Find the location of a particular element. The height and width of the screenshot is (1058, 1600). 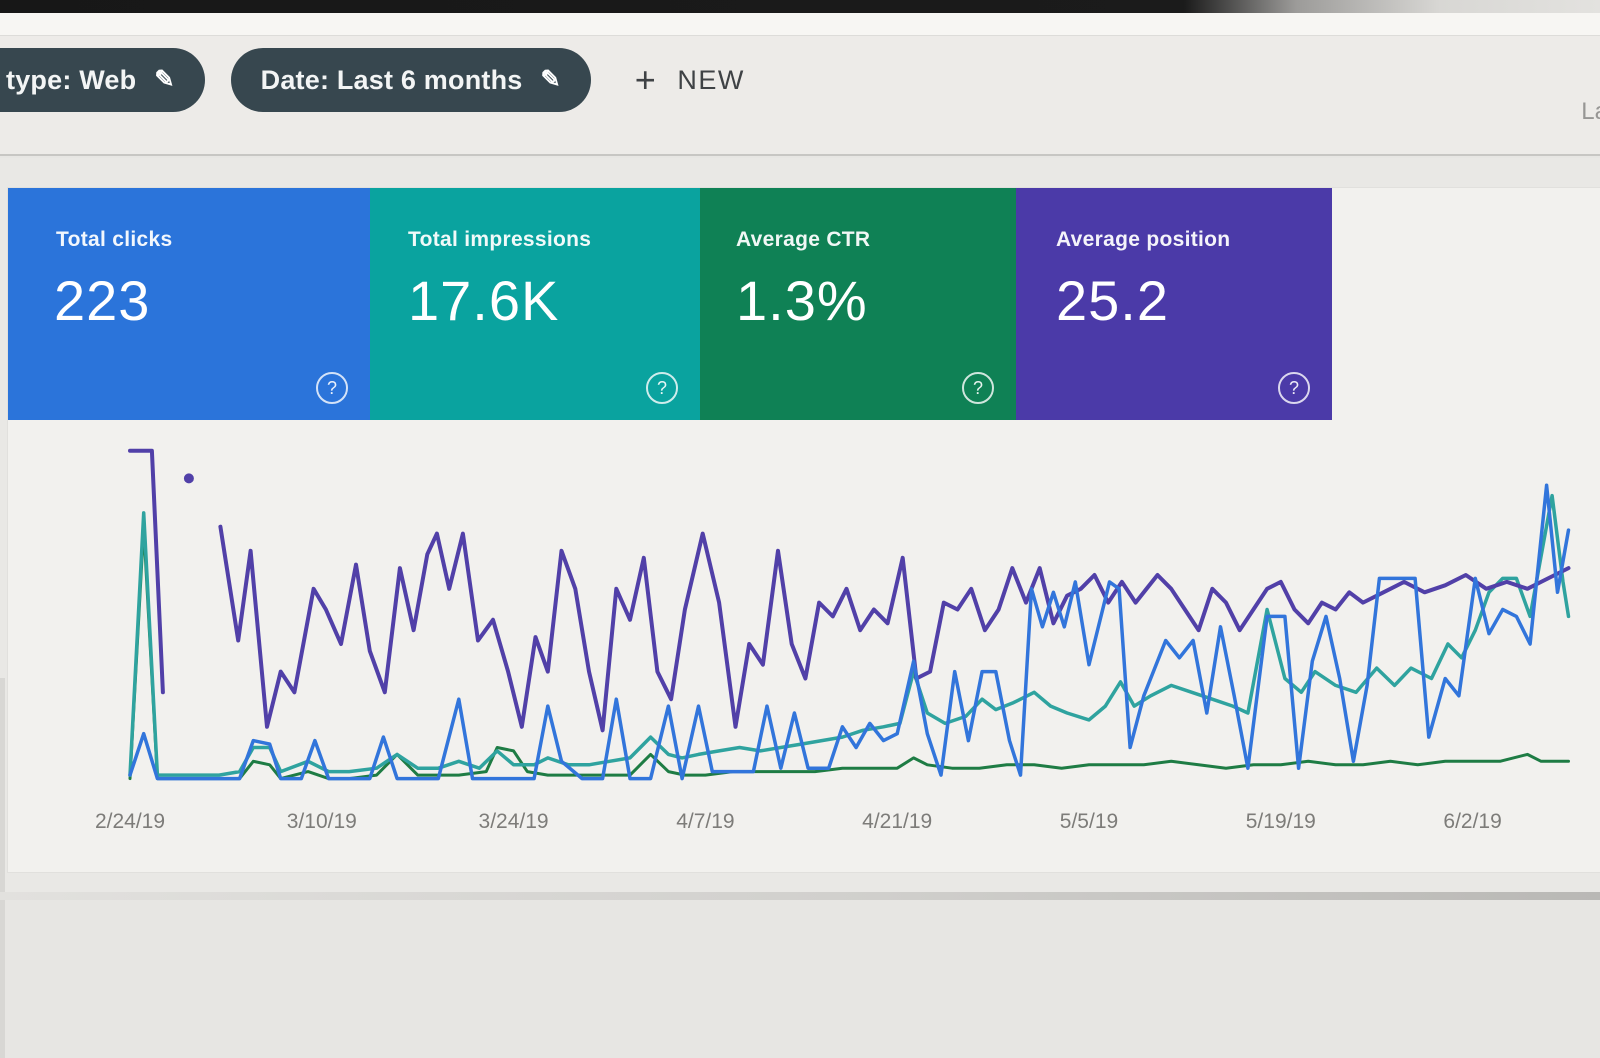

x-tick-label: 3/24/19 is located at coordinates (514, 821).